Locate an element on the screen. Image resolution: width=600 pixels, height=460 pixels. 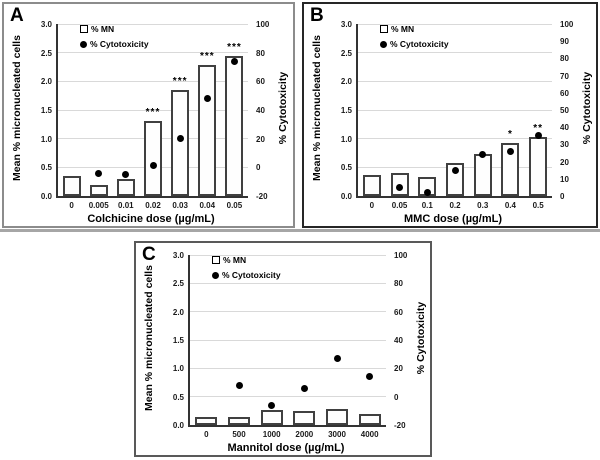
x-axis-category-label: 0.5 is located at coordinates (538, 205).